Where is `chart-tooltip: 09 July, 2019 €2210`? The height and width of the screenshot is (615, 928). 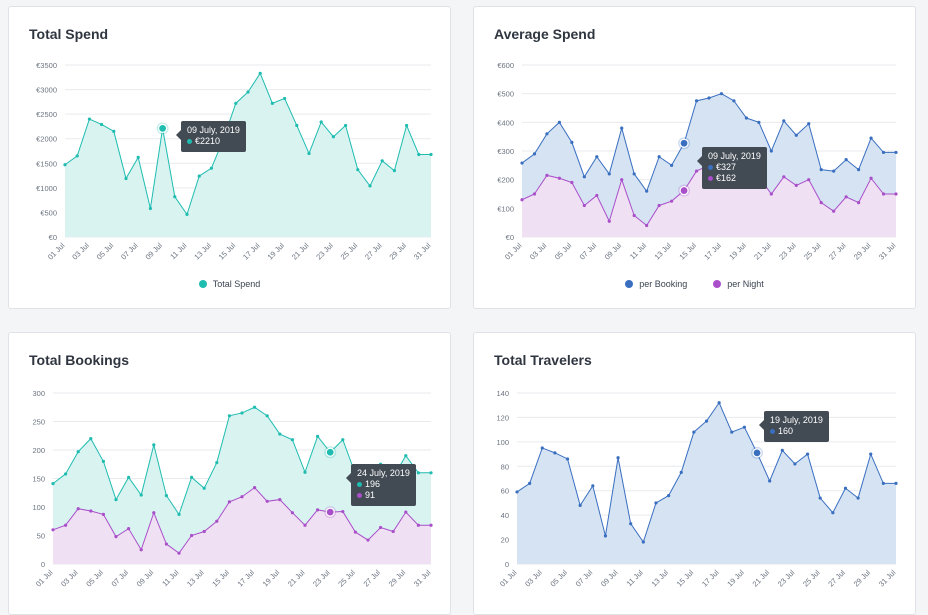 chart-tooltip: 09 July, 2019 €2210 is located at coordinates (211, 136).